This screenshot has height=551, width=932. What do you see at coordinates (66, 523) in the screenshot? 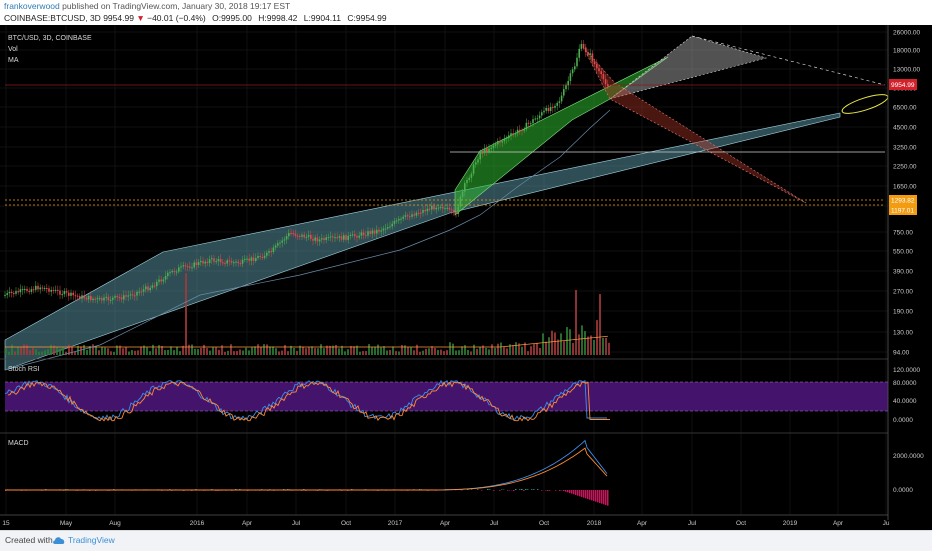
I see `time-tick-label: May` at bounding box center [66, 523].